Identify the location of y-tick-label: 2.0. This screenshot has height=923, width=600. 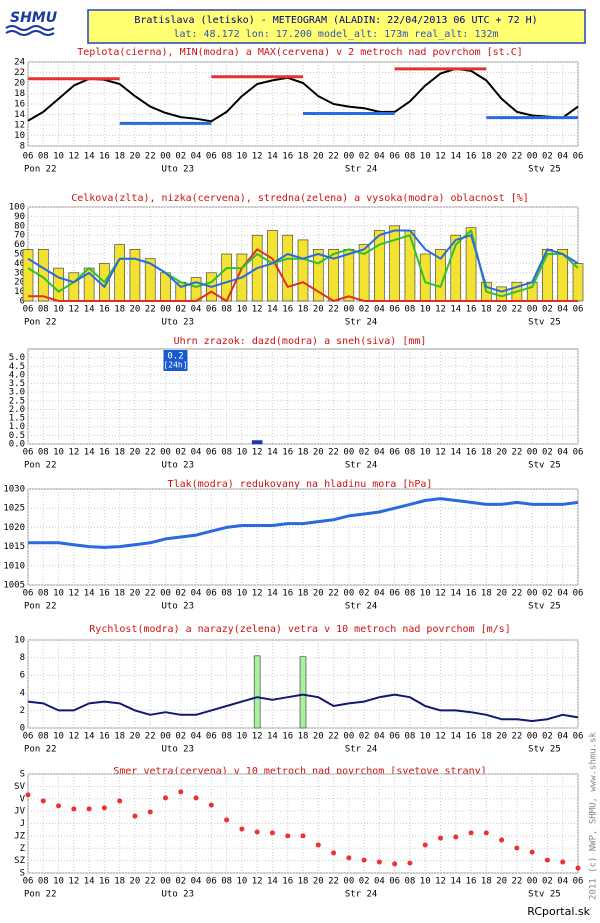
(17, 410).